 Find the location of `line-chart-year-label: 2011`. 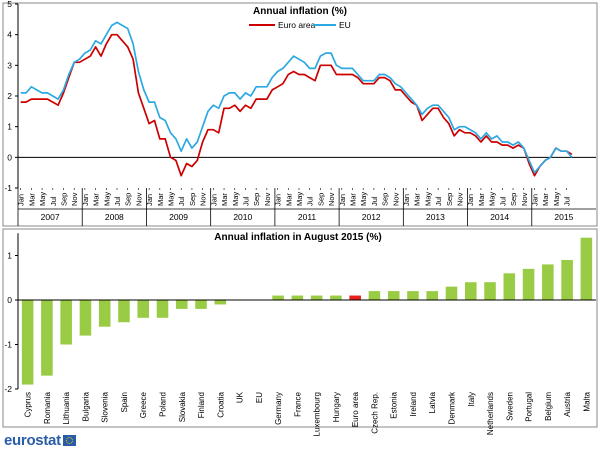

line-chart-year-label: 2011 is located at coordinates (307, 217).